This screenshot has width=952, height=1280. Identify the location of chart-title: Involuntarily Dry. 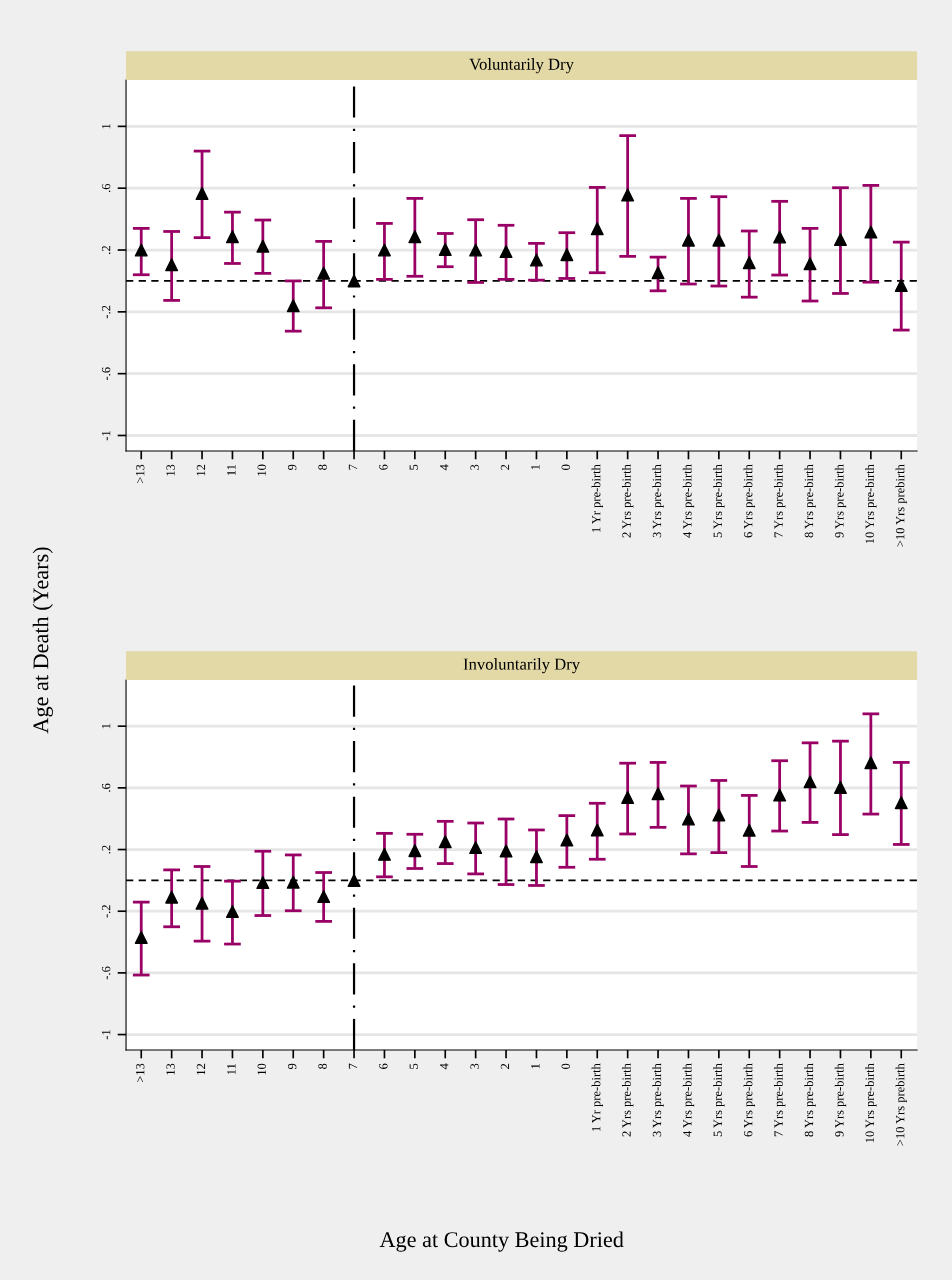
(522, 666).